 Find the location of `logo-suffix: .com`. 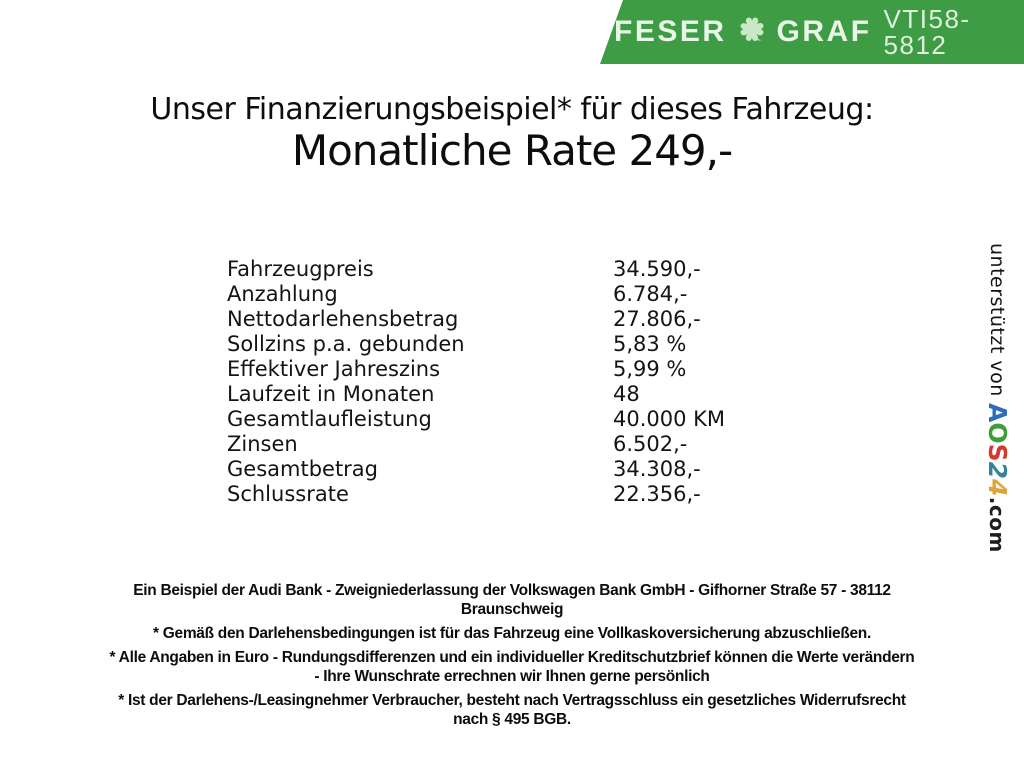

logo-suffix: .com is located at coordinates (997, 524).